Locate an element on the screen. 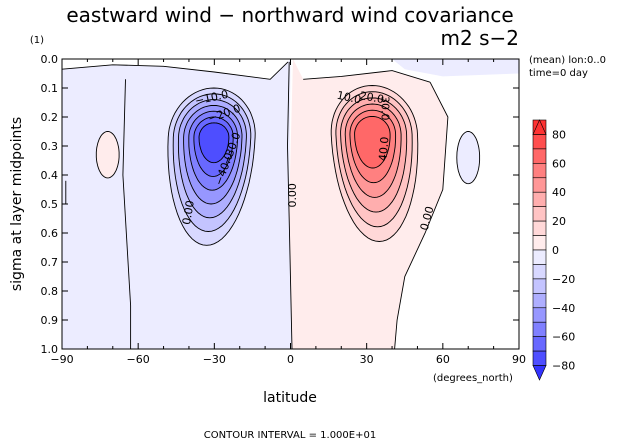 The image size is (622, 445). y-tick-label: 0.3 is located at coordinates (50, 146).